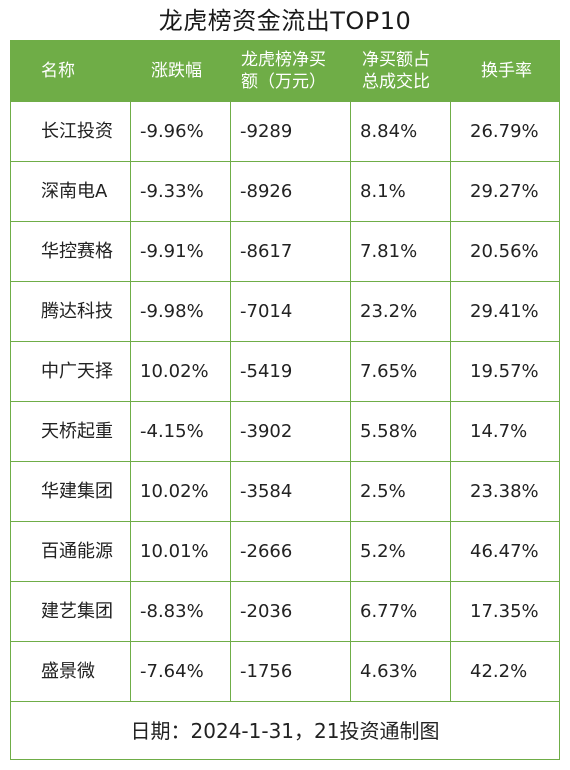  I want to click on stock-name: 华控赛格, so click(77, 251).